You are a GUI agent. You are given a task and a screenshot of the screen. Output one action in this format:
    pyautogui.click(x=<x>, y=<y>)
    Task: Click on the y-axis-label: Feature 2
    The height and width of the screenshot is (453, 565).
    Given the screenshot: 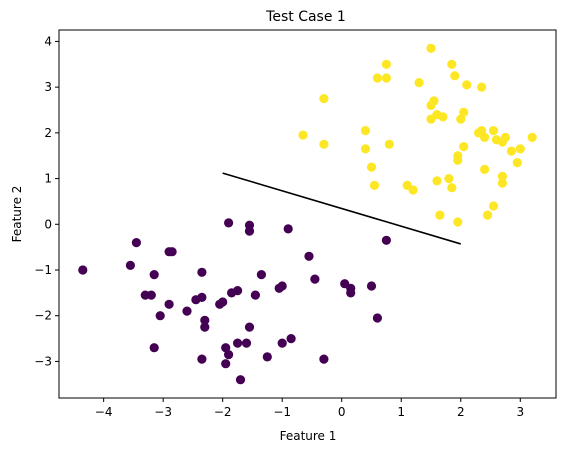 What is the action you would take?
    pyautogui.click(x=17, y=214)
    